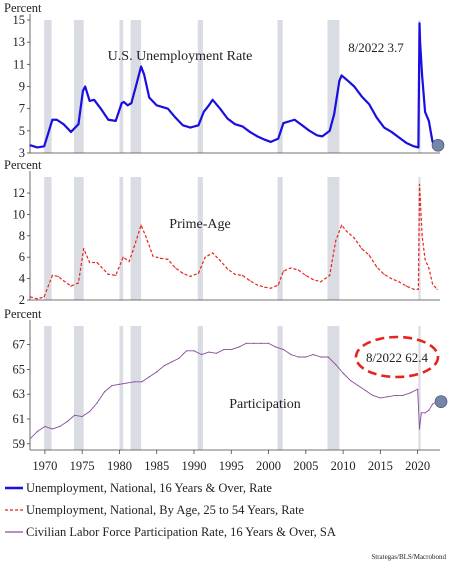  I want to click on y-tick-label: 63, so click(19, 394).